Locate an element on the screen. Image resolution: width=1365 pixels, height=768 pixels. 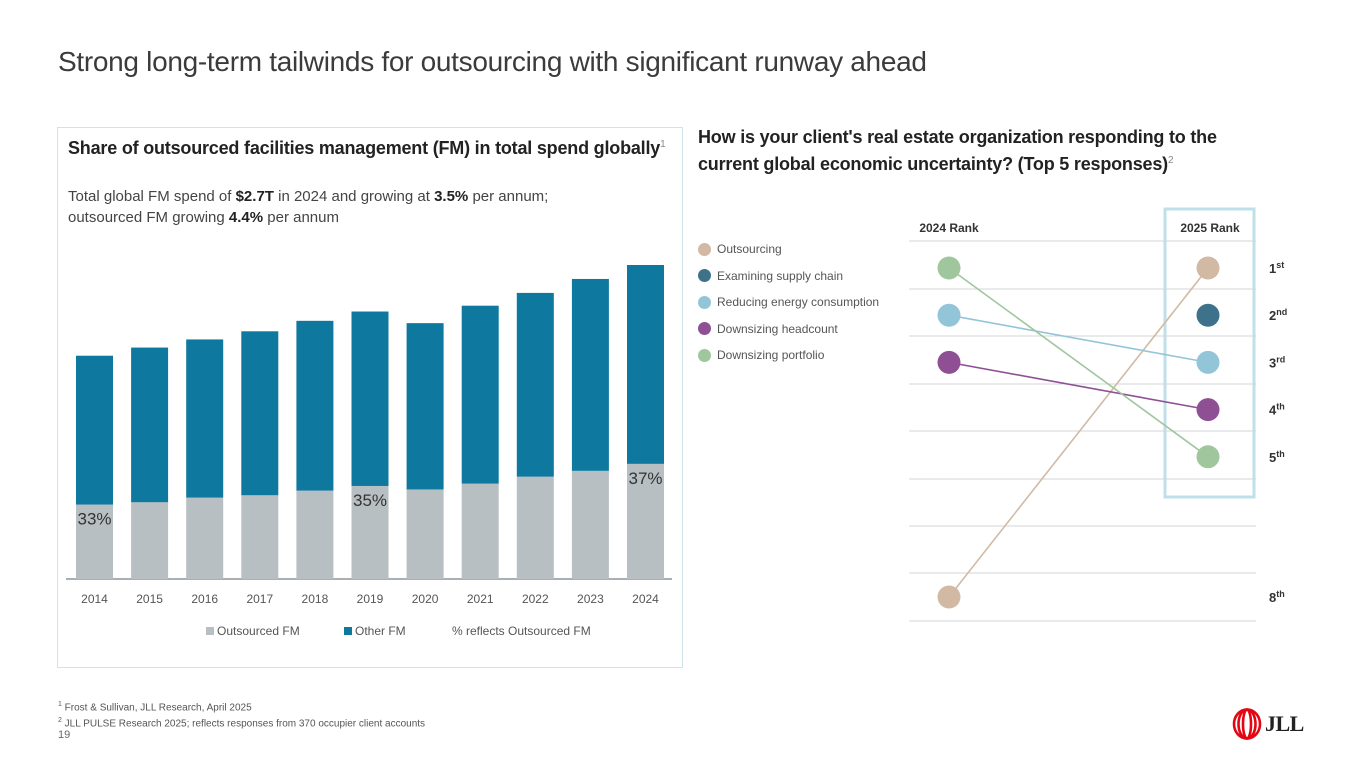
column-header-2024: 2024 Rank is located at coordinates (949, 228).